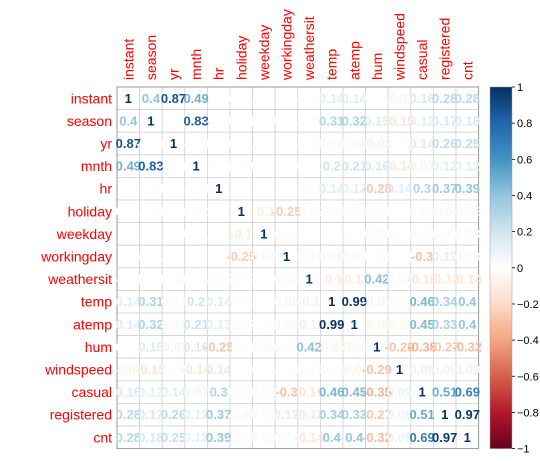 The height and width of the screenshot is (462, 540). What do you see at coordinates (354, 346) in the screenshot?
I see `cell-value: -0.05` at bounding box center [354, 346].